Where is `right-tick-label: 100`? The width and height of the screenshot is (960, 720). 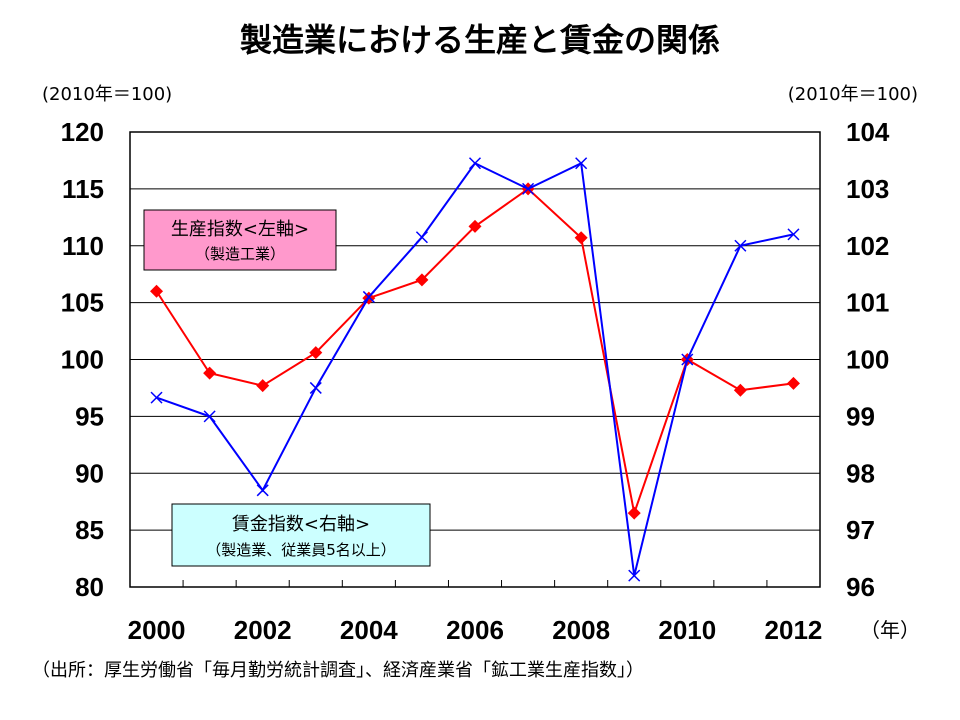
right-tick-label: 100 is located at coordinates (867, 360).